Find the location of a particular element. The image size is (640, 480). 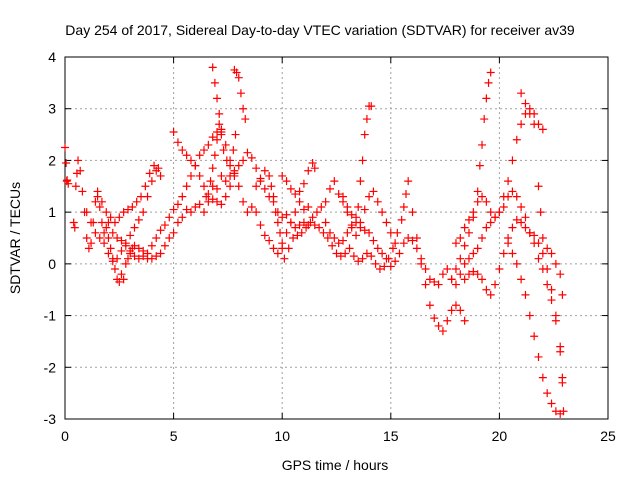

x-tick-label: 20 is located at coordinates (500, 436).